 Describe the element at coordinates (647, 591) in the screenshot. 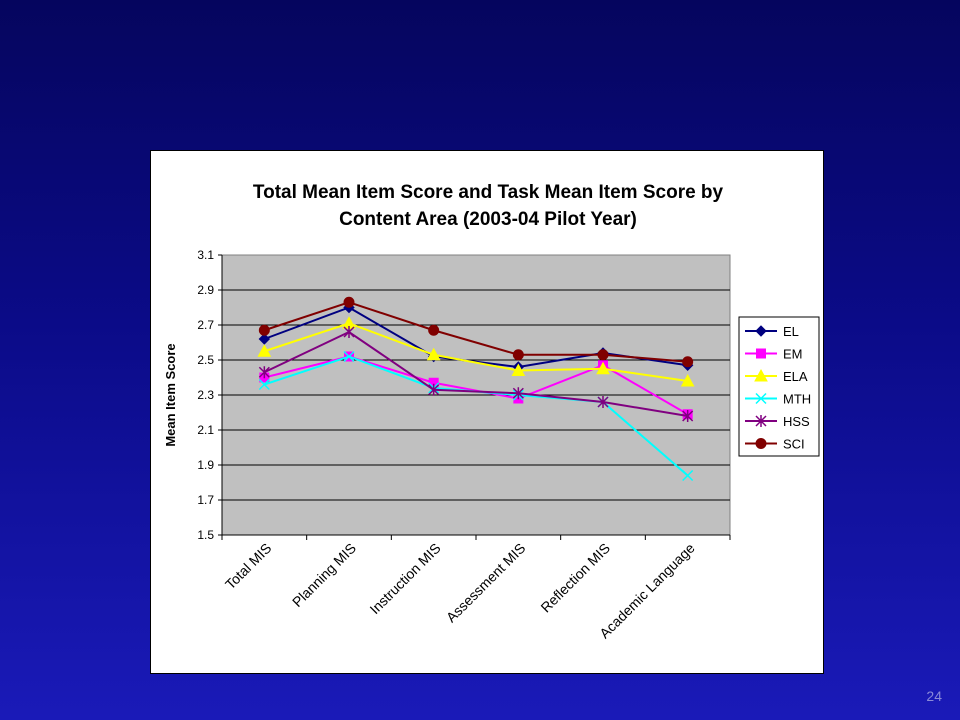

I see `category-label: Academic Language` at that location.